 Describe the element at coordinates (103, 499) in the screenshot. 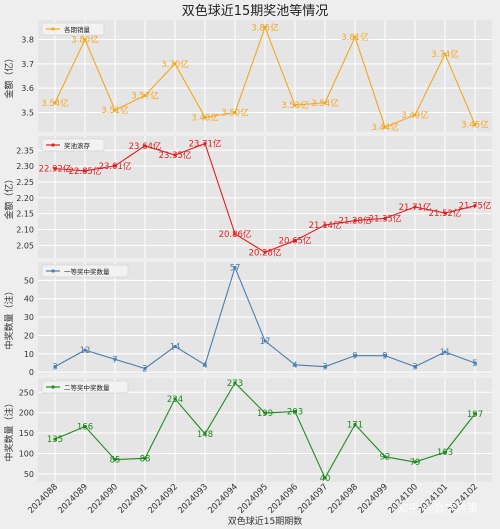

I see `x-tick-label: 2024090` at that location.